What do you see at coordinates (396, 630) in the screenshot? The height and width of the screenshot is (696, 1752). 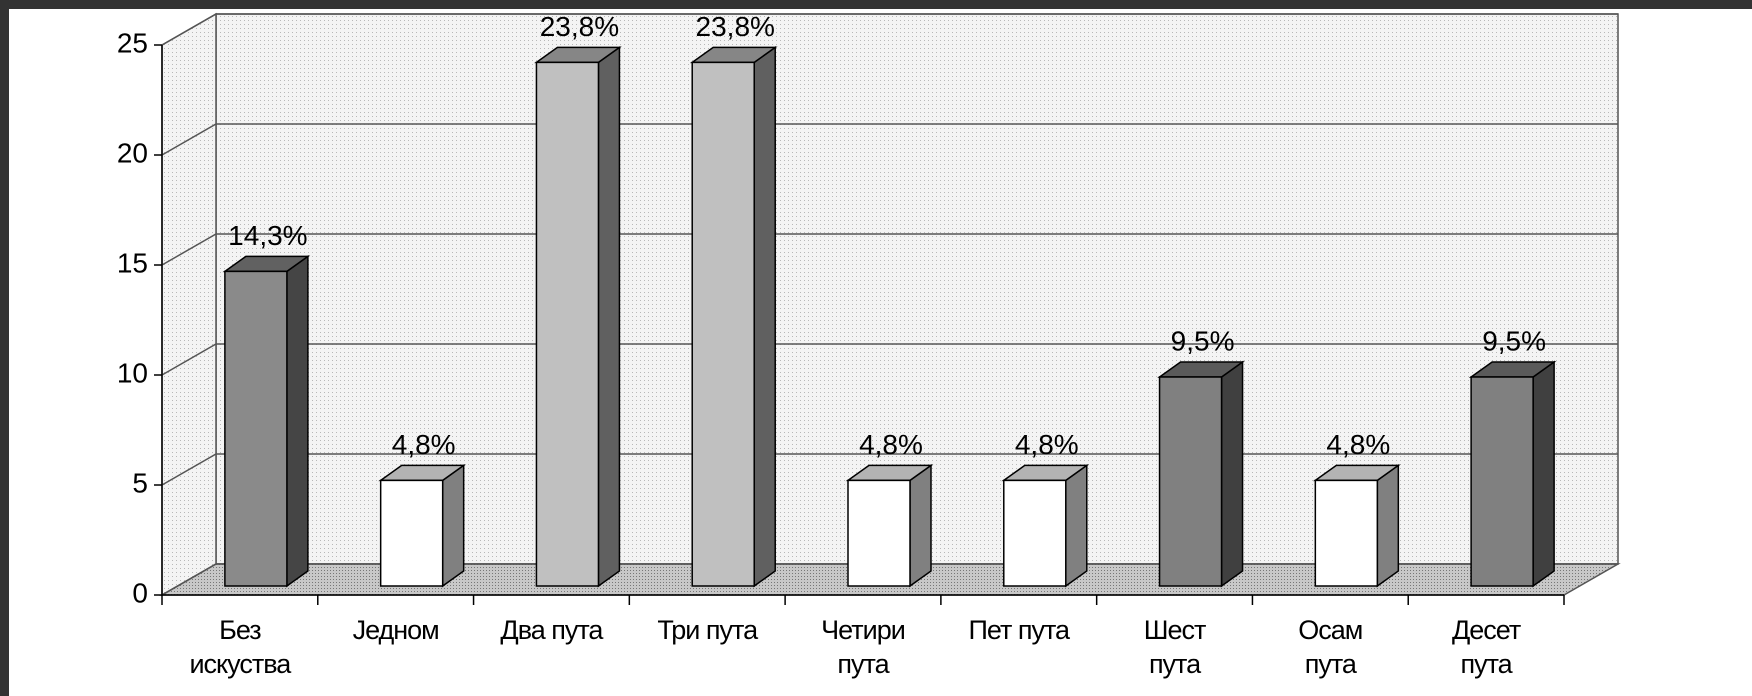 I see `x-tick-label: Једном` at bounding box center [396, 630].